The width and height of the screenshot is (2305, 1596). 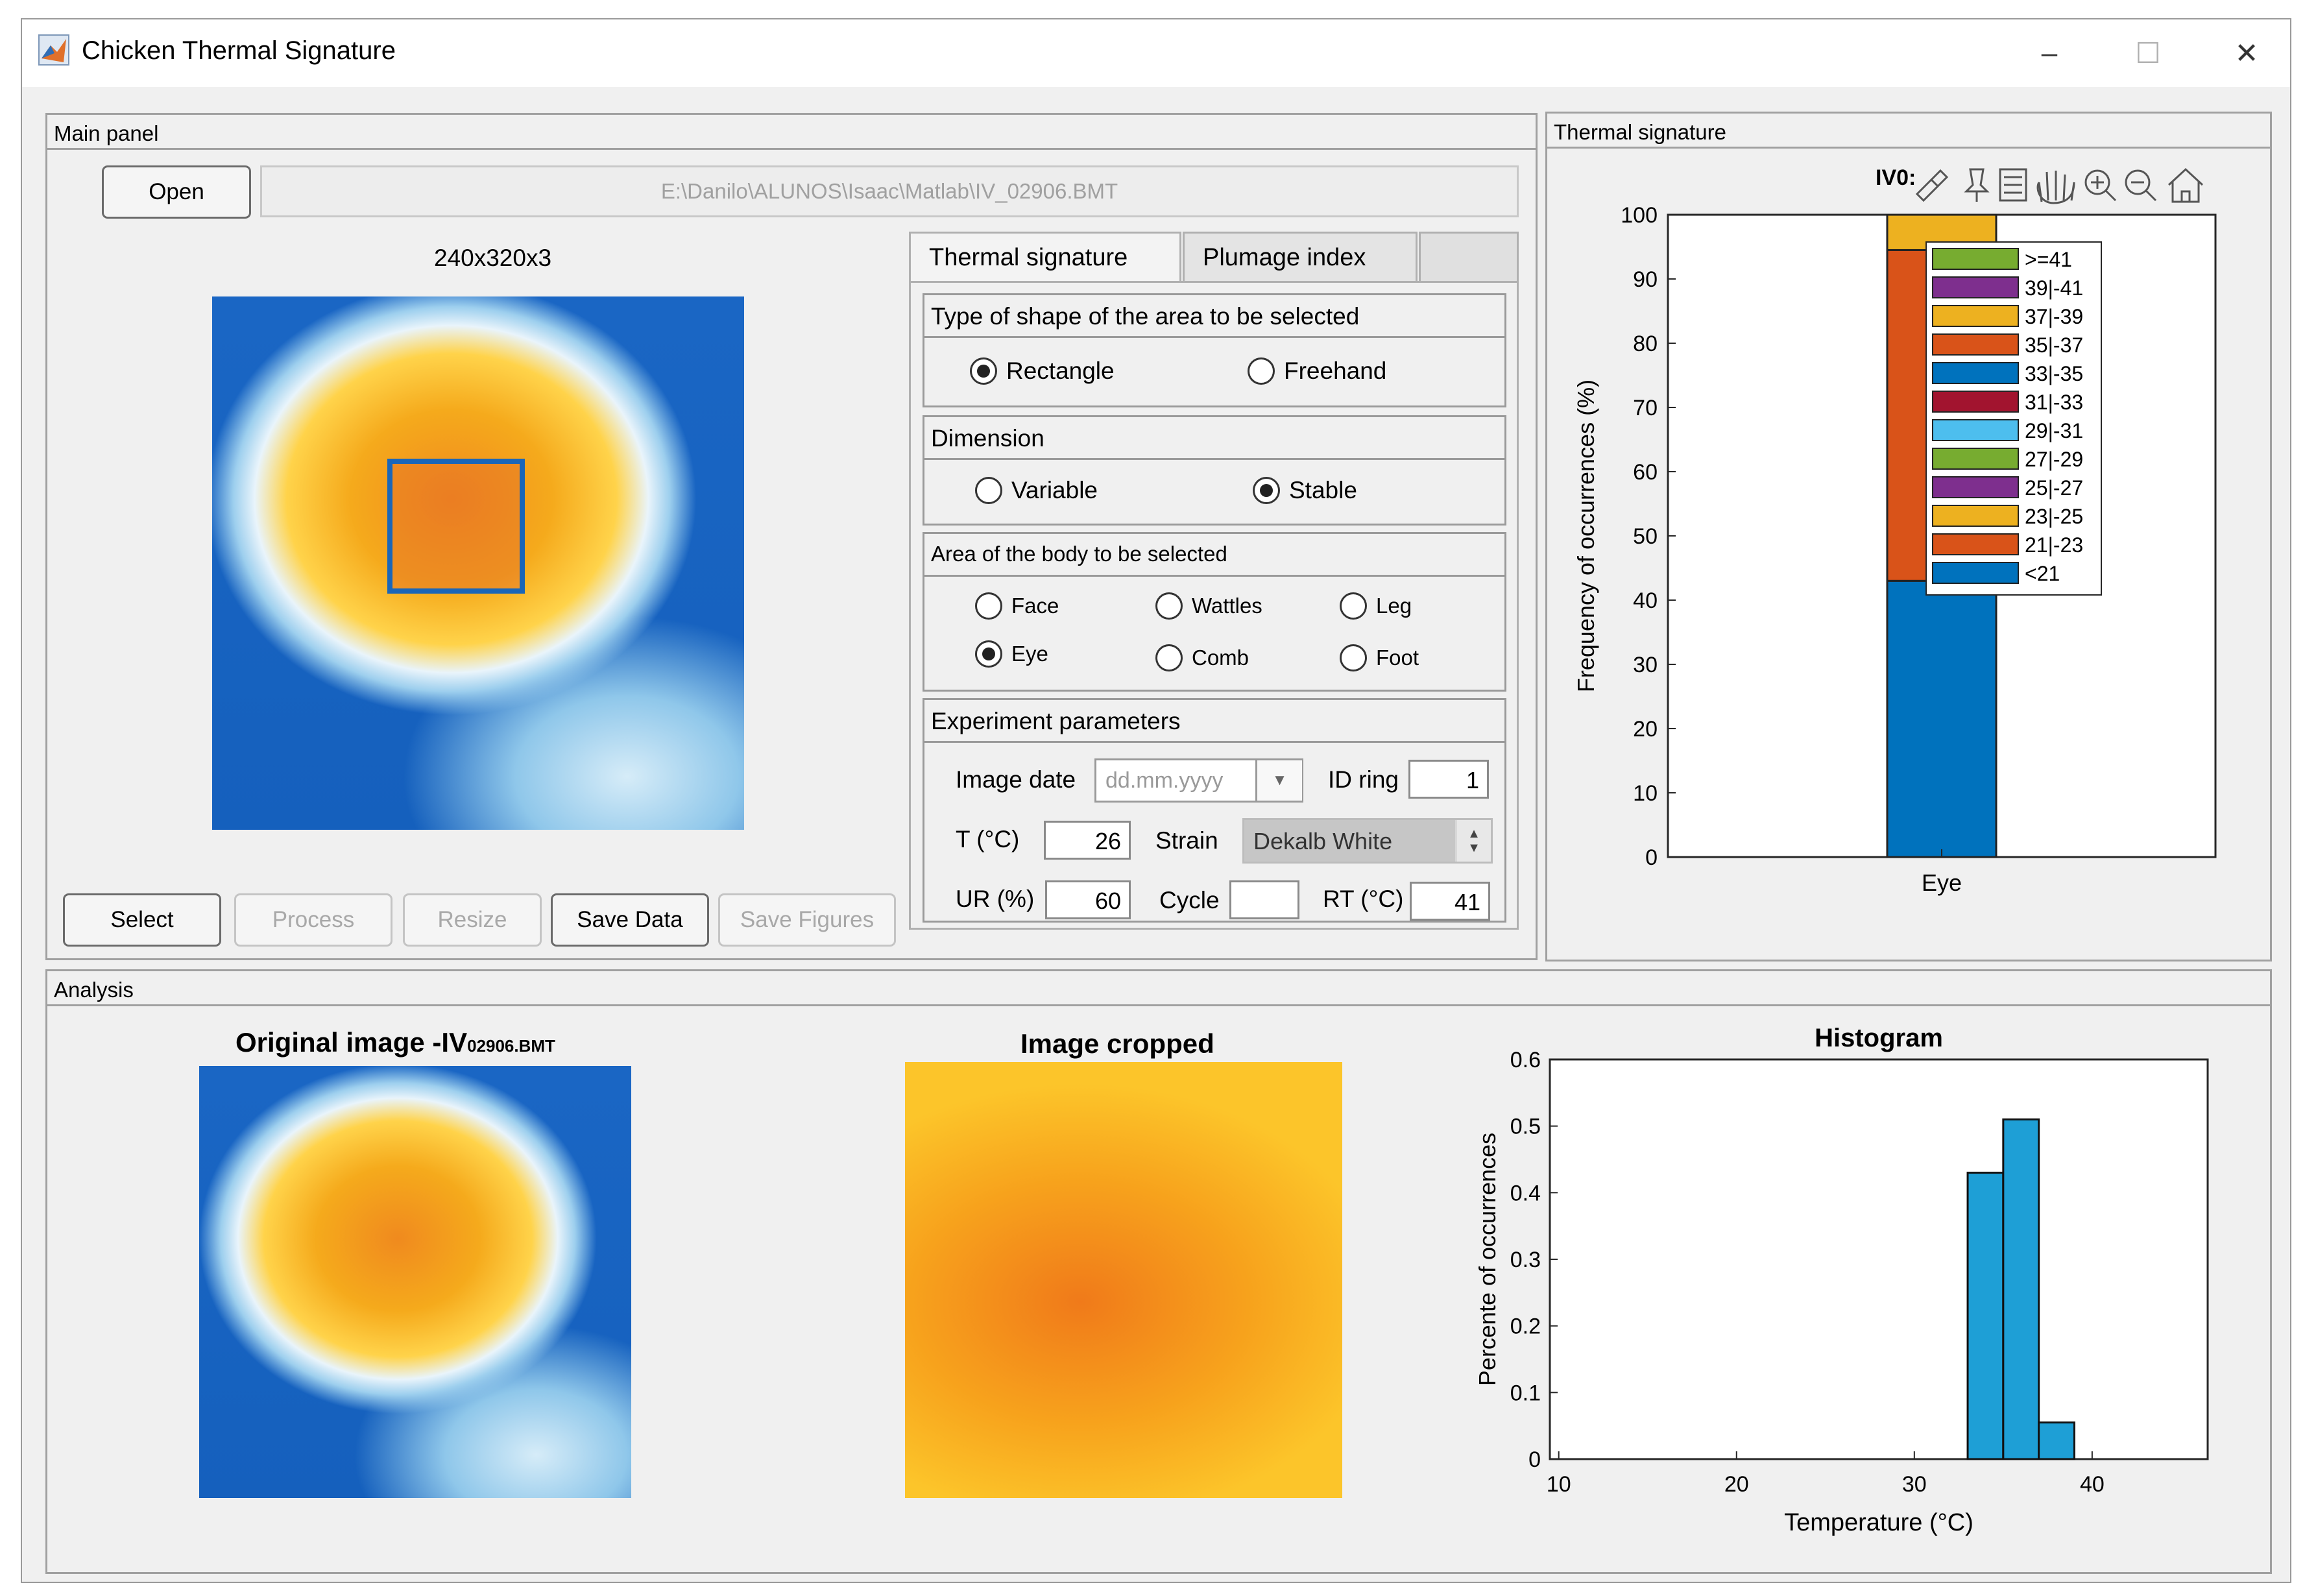 I want to click on resize-button: Resize, so click(x=473, y=920).